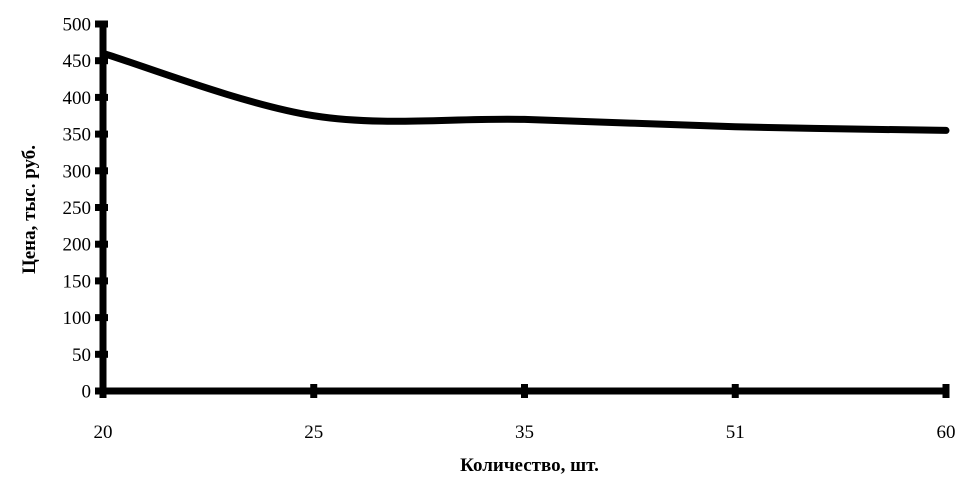 The image size is (960, 482). Describe the element at coordinates (524, 432) in the screenshot. I see `x-tick-label: 35` at that location.